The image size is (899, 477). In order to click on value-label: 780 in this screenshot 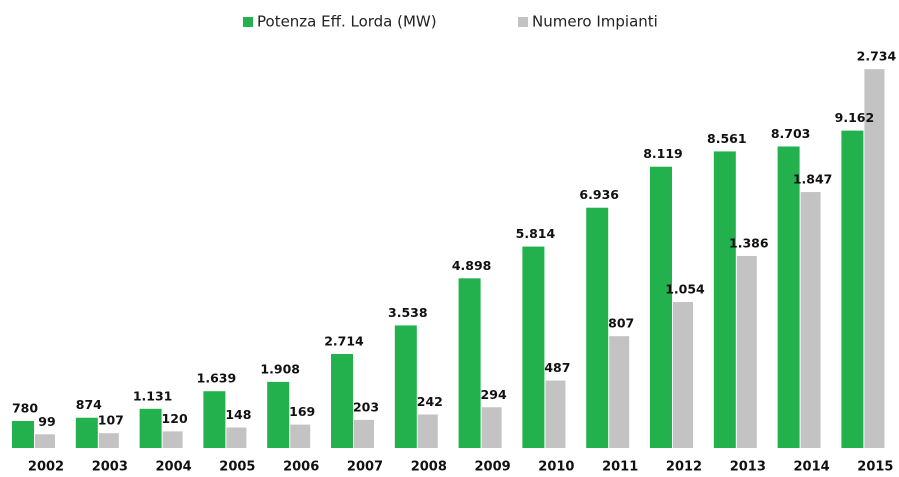, I will do `click(25, 407)`.